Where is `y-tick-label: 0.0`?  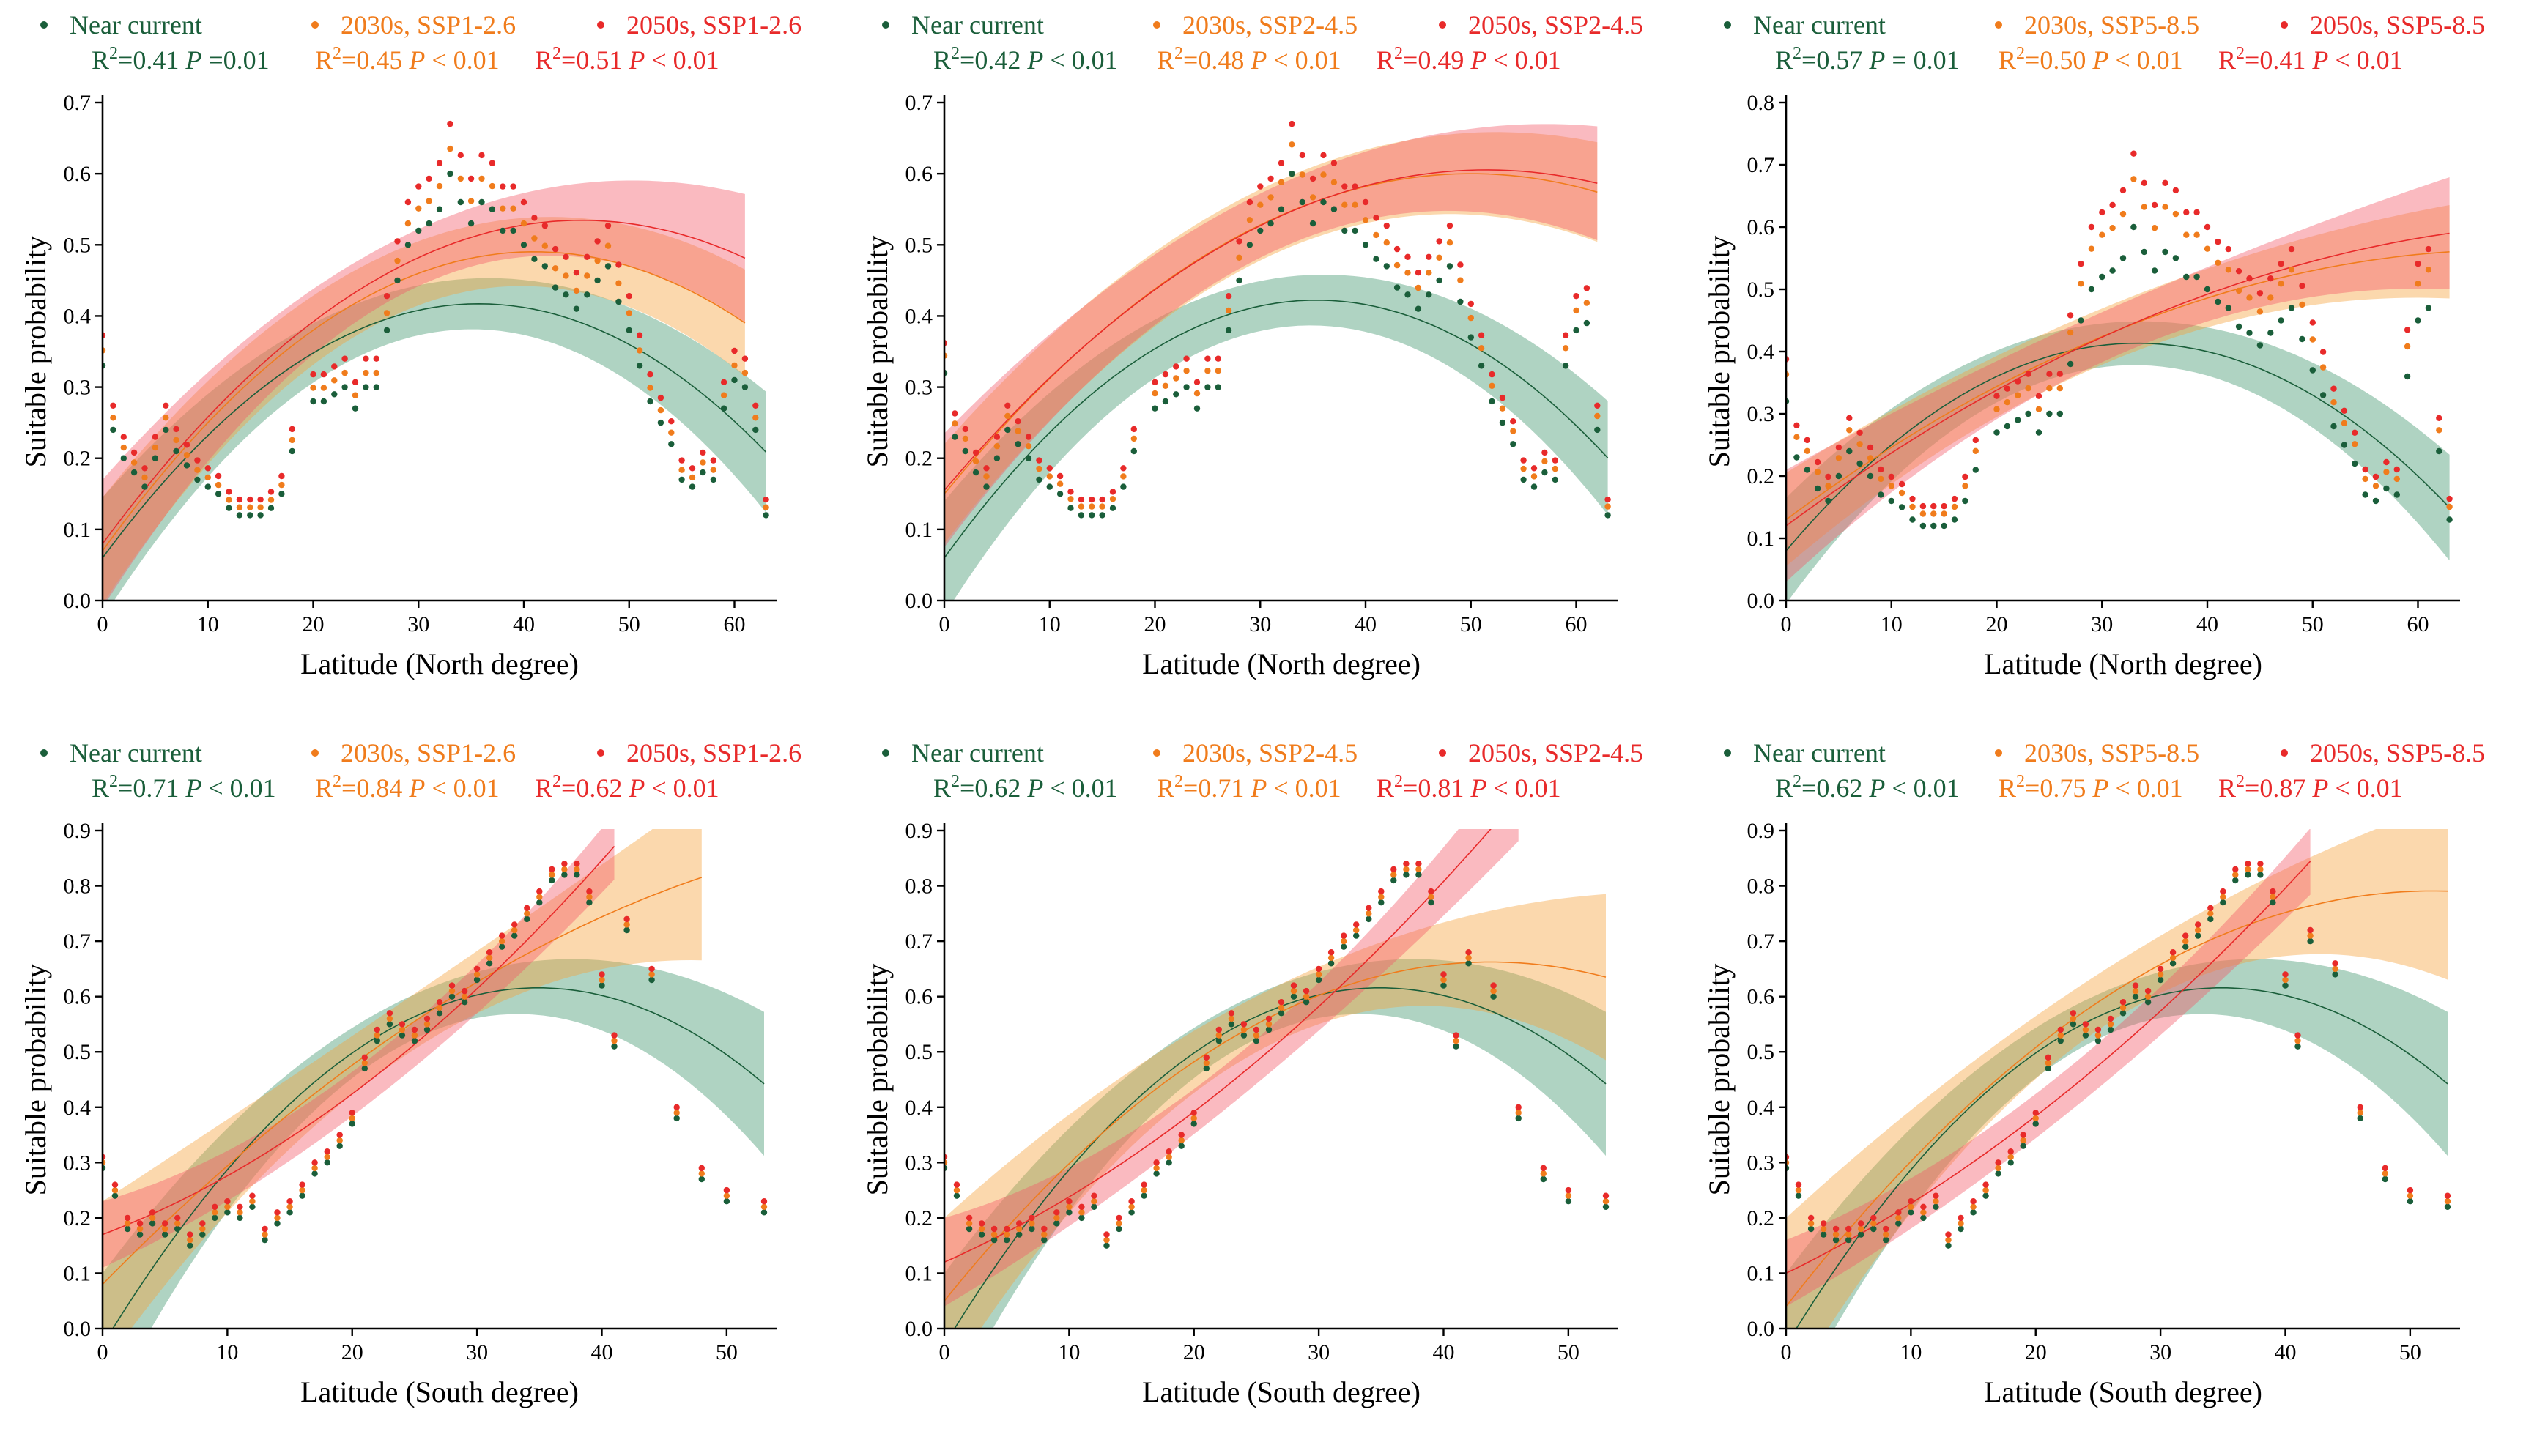 y-tick-label: 0.0 is located at coordinates (1761, 601).